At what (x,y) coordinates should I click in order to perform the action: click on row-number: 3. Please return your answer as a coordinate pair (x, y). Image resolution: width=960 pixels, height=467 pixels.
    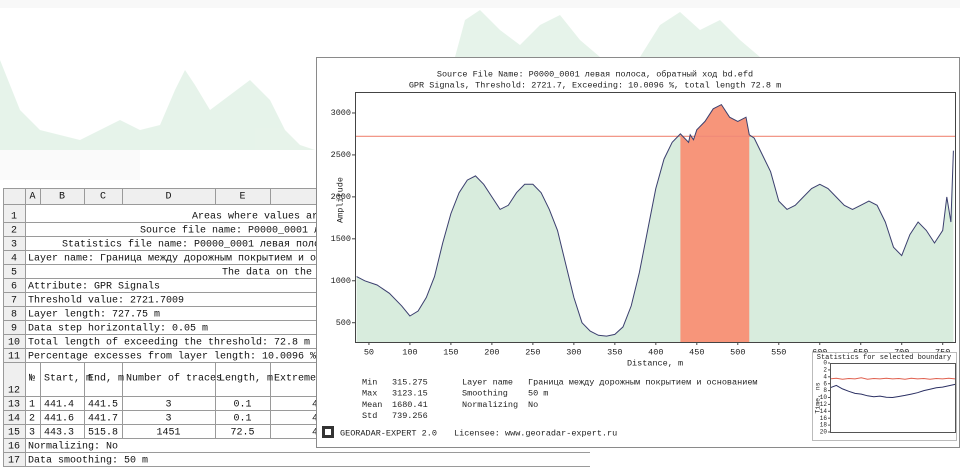
    Looking at the image, I should click on (14, 245).